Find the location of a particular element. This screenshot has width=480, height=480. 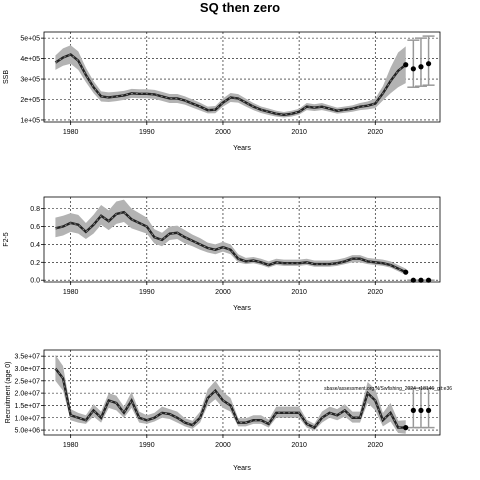

y-tick-label: 1.5e+07 is located at coordinates (28, 406).